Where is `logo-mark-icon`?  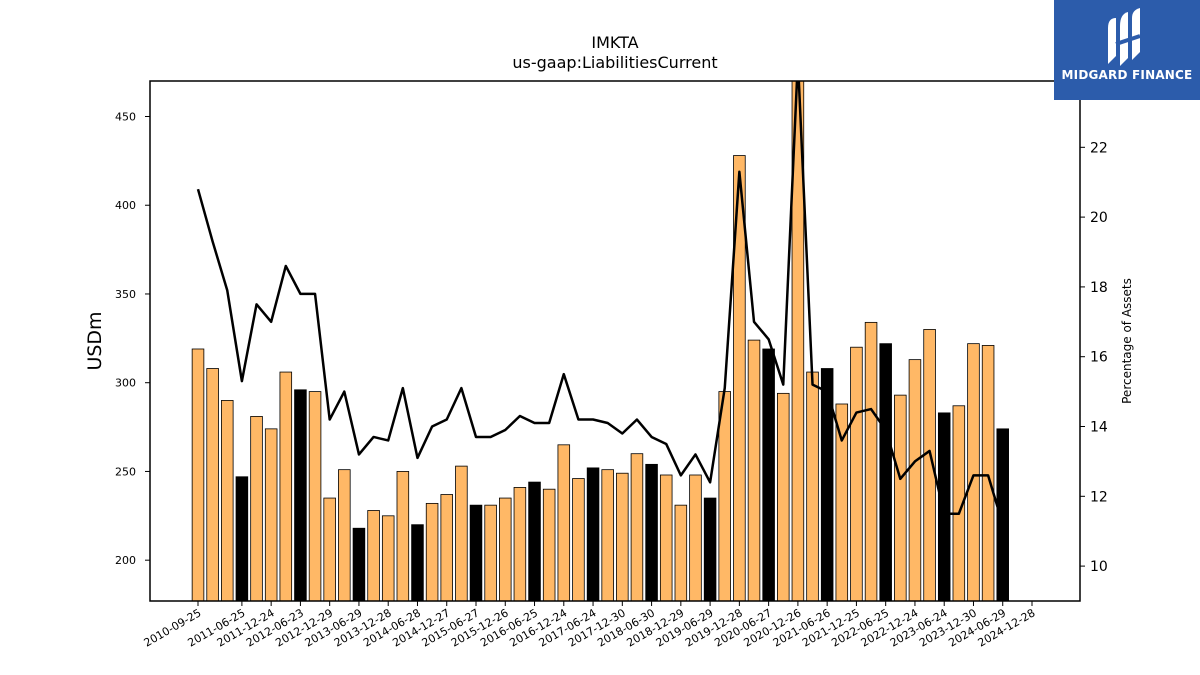 logo-mark-icon is located at coordinates (1124, 37).